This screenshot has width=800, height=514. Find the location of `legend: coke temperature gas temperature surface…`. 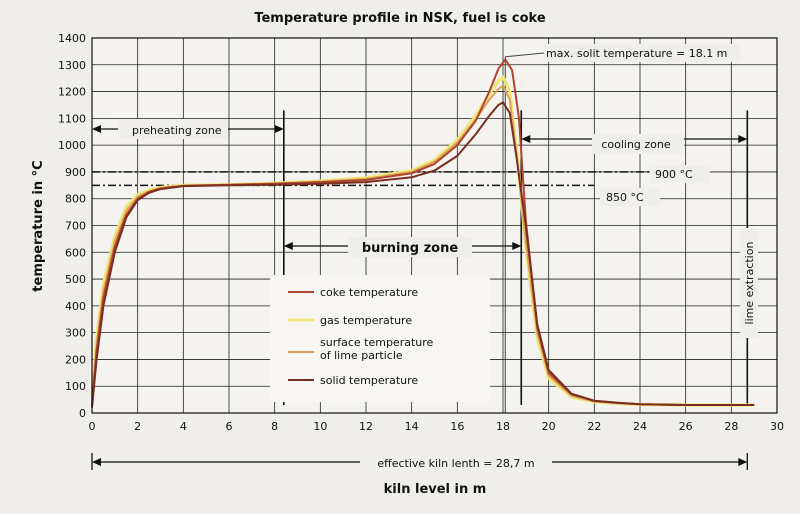

legend: coke temperature gas temperature surface… is located at coordinates (380, 338).